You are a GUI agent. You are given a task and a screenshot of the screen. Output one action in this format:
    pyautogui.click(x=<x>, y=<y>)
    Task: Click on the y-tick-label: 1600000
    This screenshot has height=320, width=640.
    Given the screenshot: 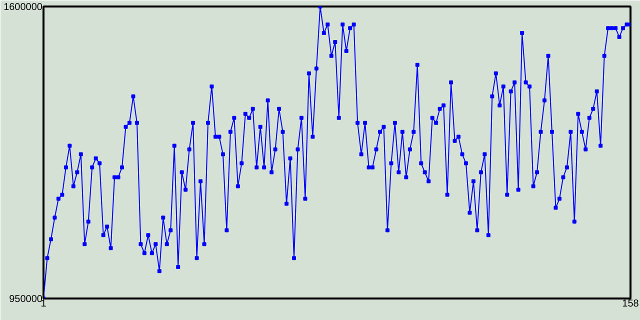 What is the action you would take?
    pyautogui.click(x=23, y=7)
    